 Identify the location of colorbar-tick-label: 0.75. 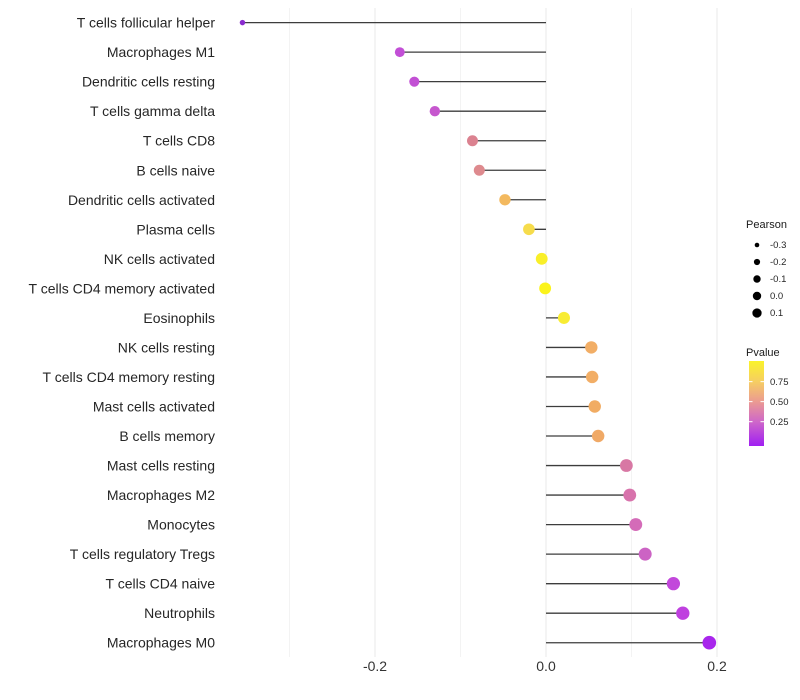
(779, 382).